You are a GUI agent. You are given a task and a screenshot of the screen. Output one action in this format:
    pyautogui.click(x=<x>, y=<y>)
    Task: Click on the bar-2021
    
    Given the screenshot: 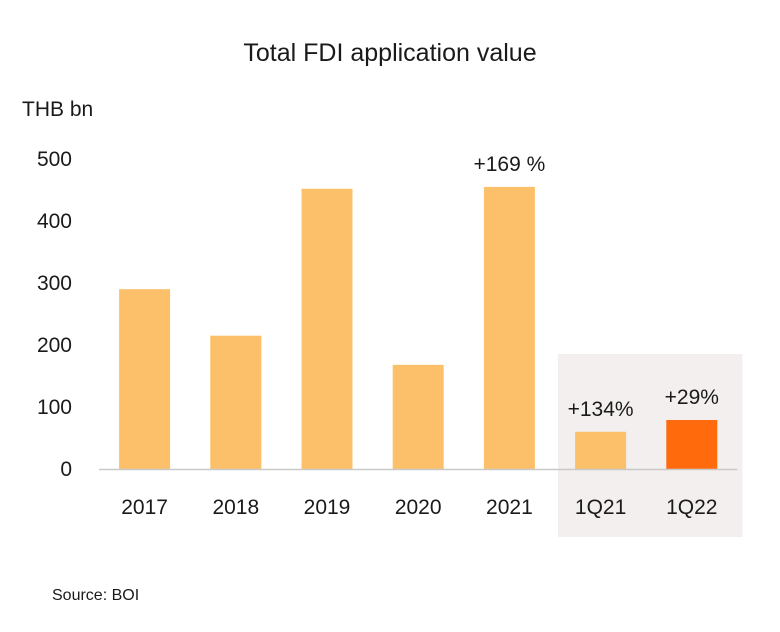 What is the action you would take?
    pyautogui.click(x=509, y=327)
    